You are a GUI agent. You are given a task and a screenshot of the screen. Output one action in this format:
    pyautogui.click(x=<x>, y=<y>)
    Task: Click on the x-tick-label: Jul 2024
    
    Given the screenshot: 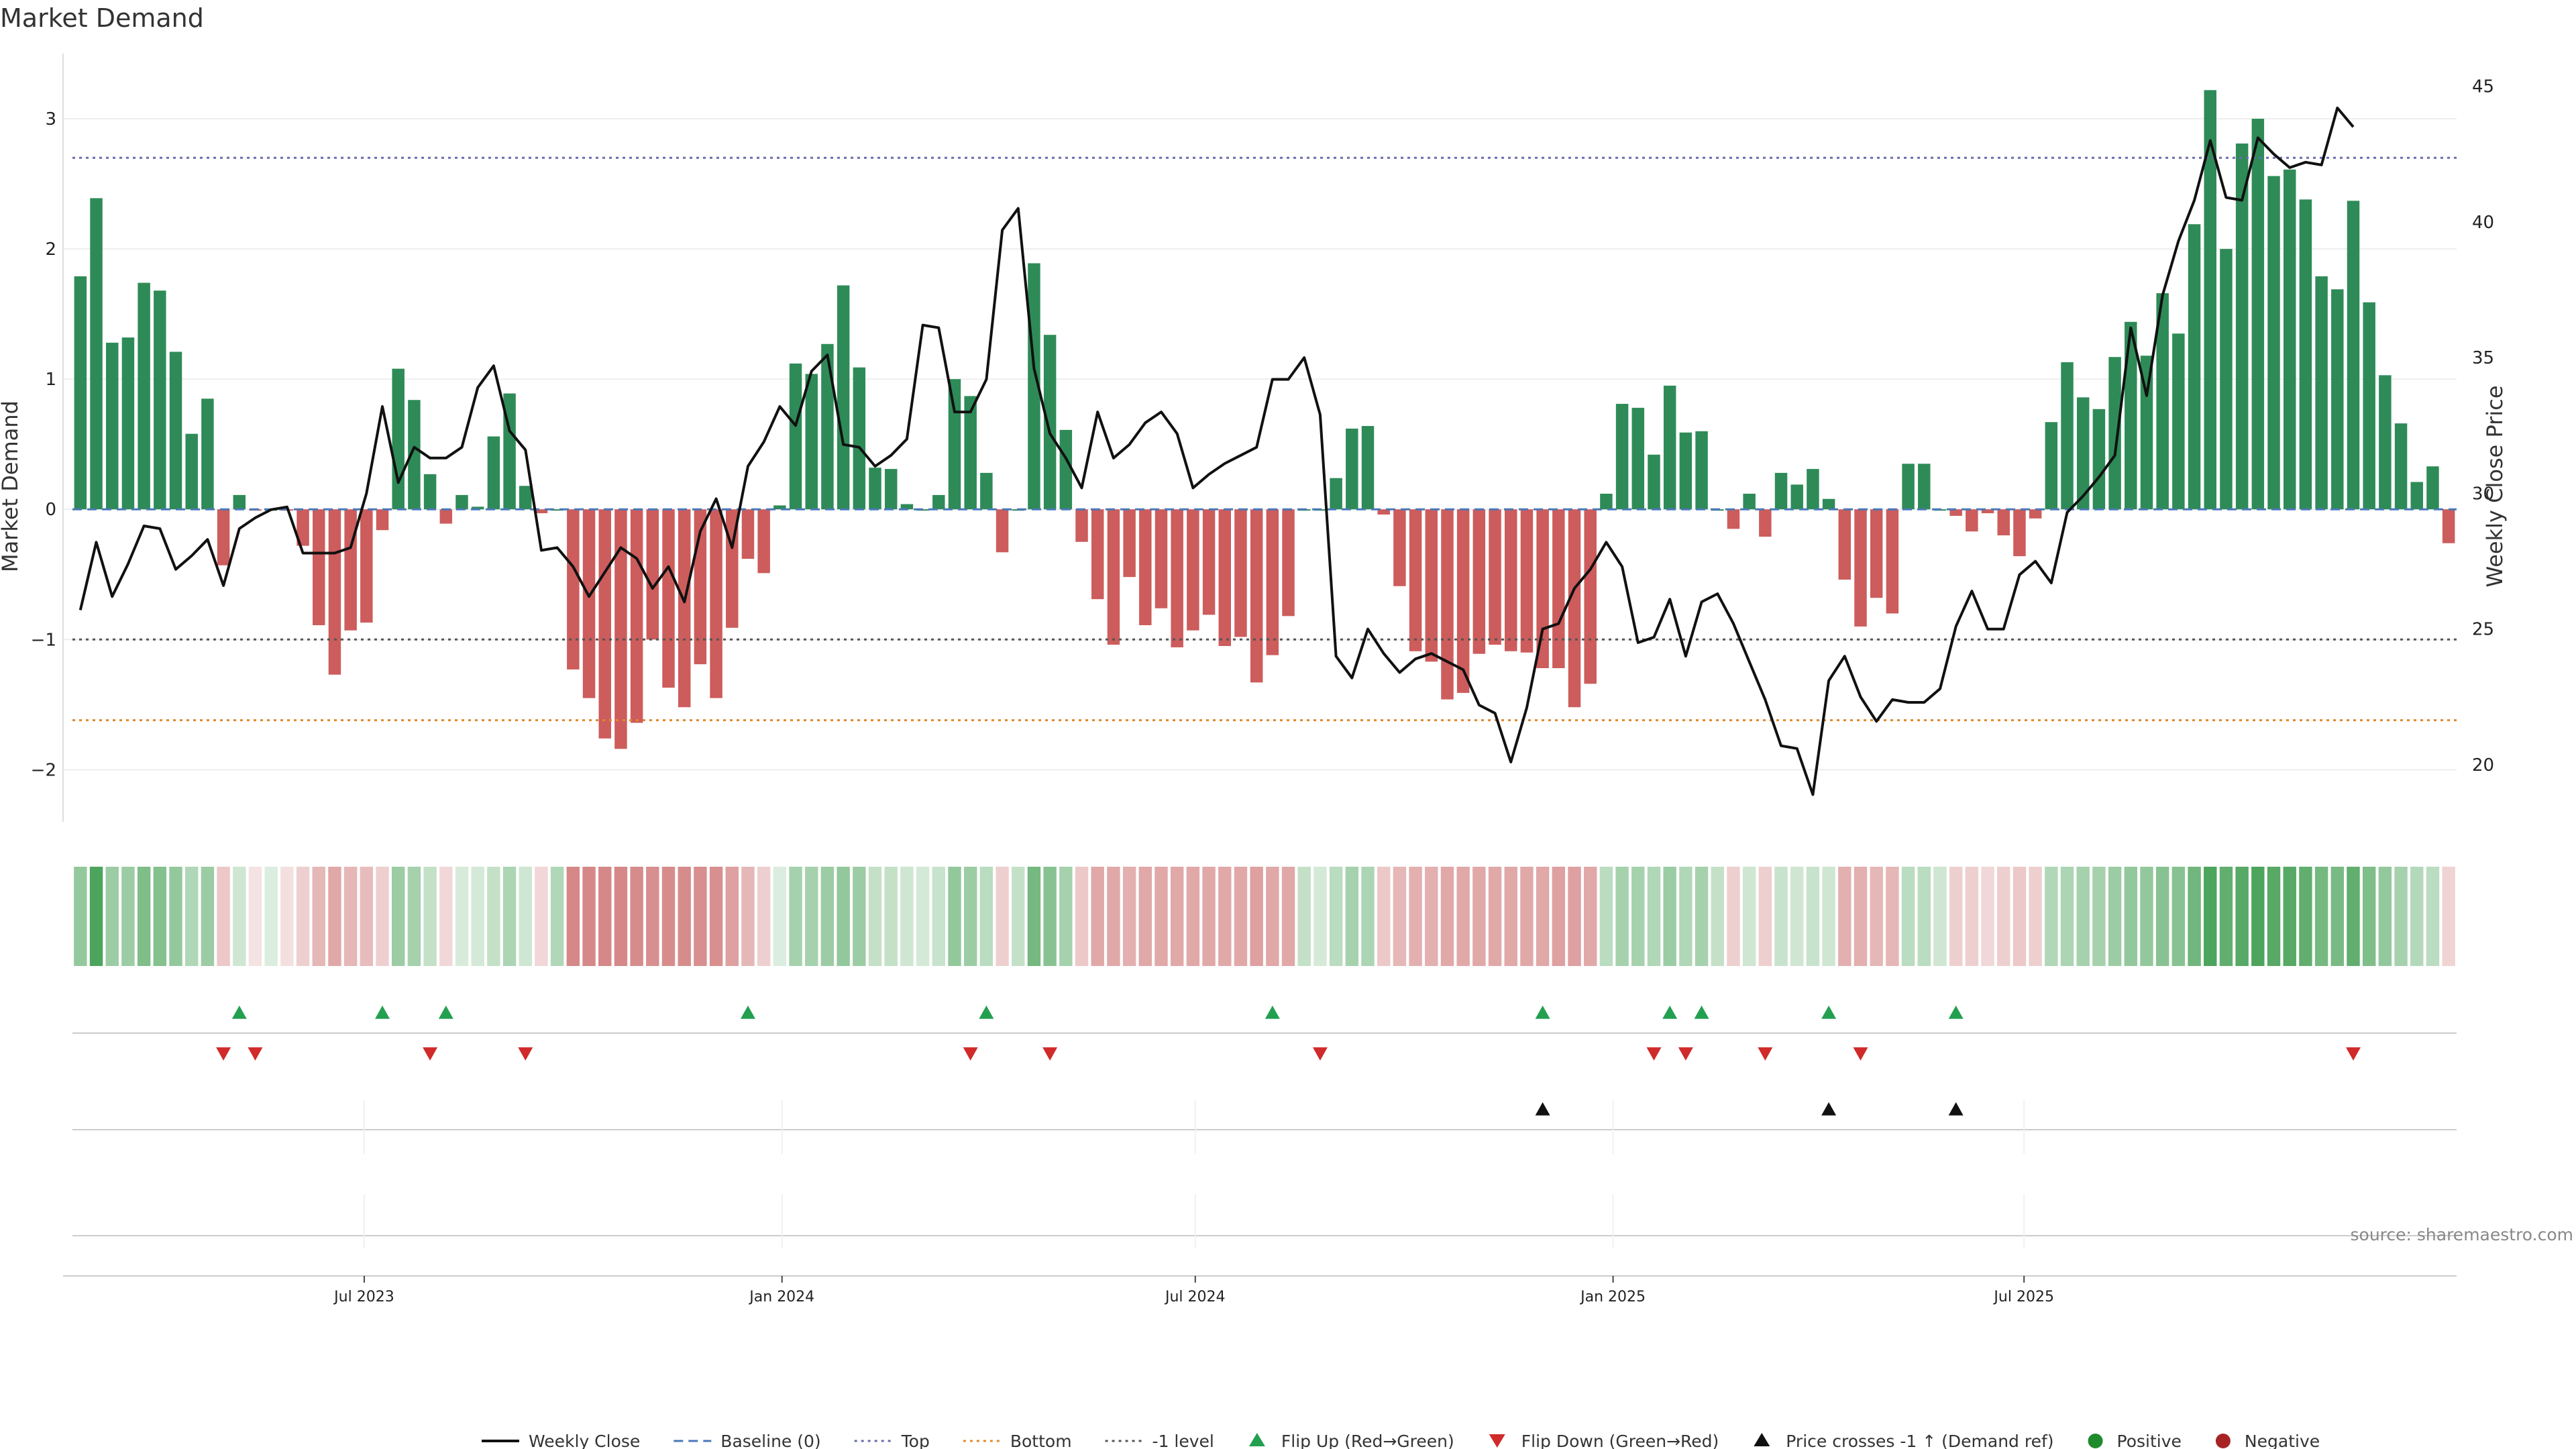 What is the action you would take?
    pyautogui.click(x=1195, y=1297)
    